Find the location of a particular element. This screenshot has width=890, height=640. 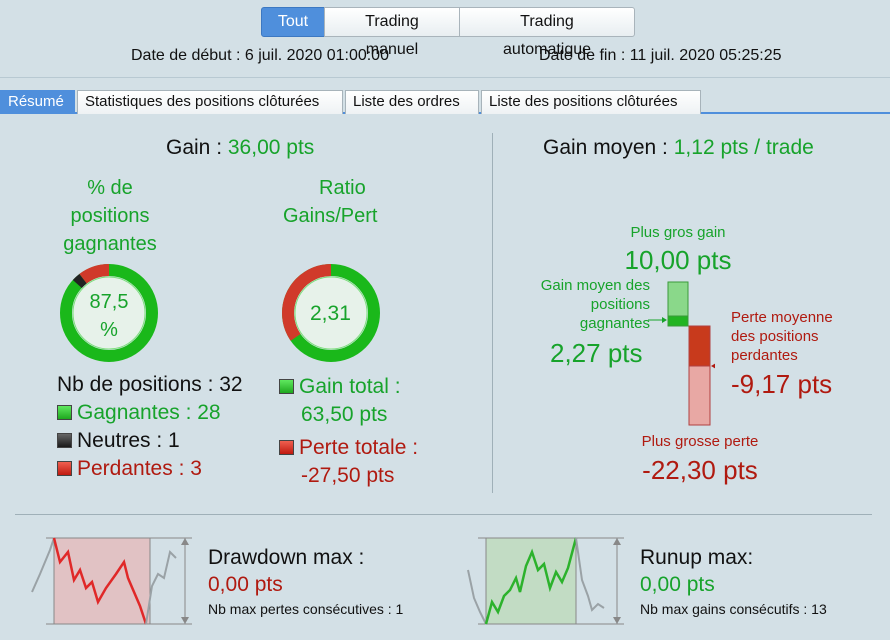

mode-all-button: Tout is located at coordinates (293, 22).